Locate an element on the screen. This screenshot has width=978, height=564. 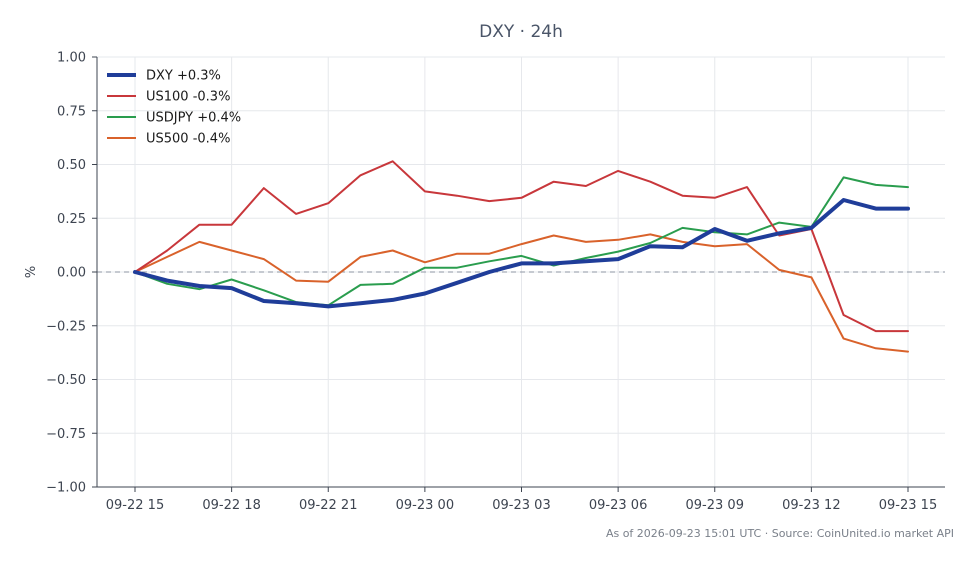
y-tick-label: 0.25 is located at coordinates (71, 219).